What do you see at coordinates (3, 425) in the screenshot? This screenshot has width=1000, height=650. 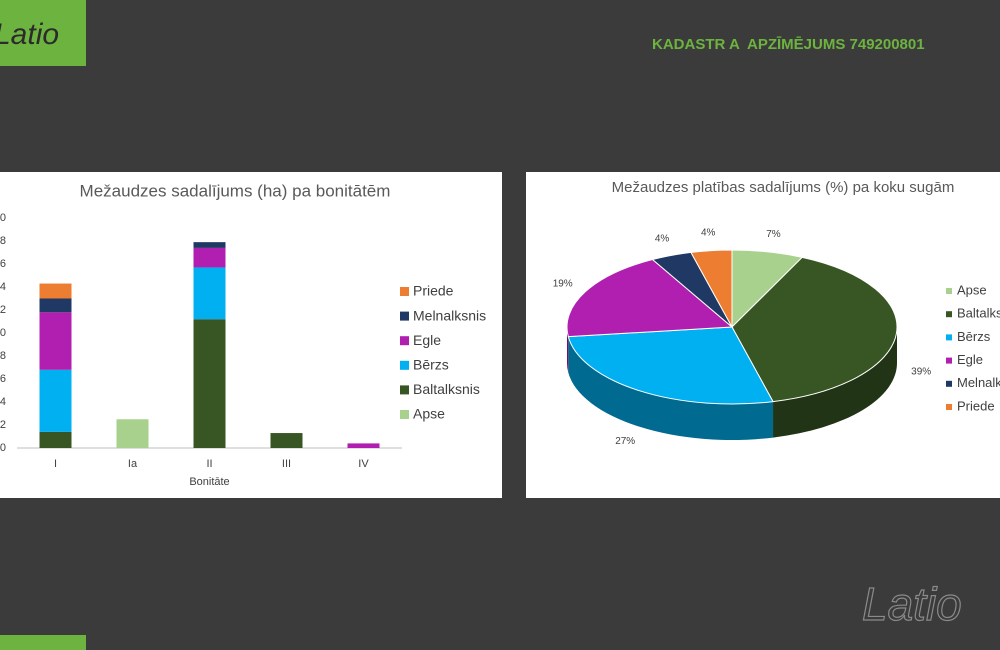 I see `y-tick-label: 2` at bounding box center [3, 425].